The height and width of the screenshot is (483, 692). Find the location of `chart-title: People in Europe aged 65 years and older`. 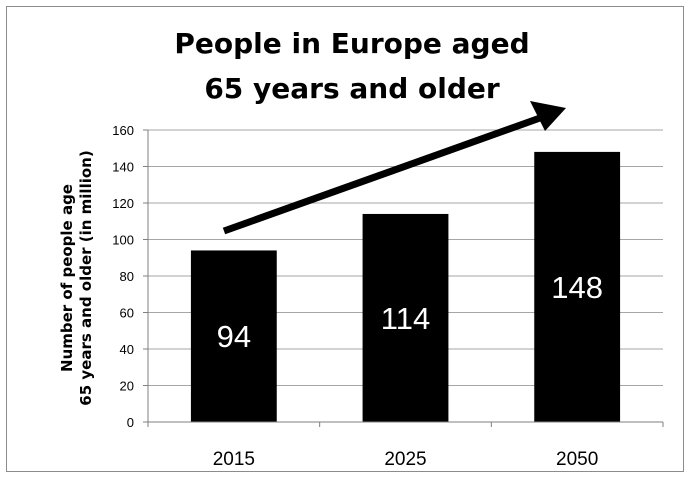

chart-title: People in Europe aged 65 years and older is located at coordinates (351, 66).